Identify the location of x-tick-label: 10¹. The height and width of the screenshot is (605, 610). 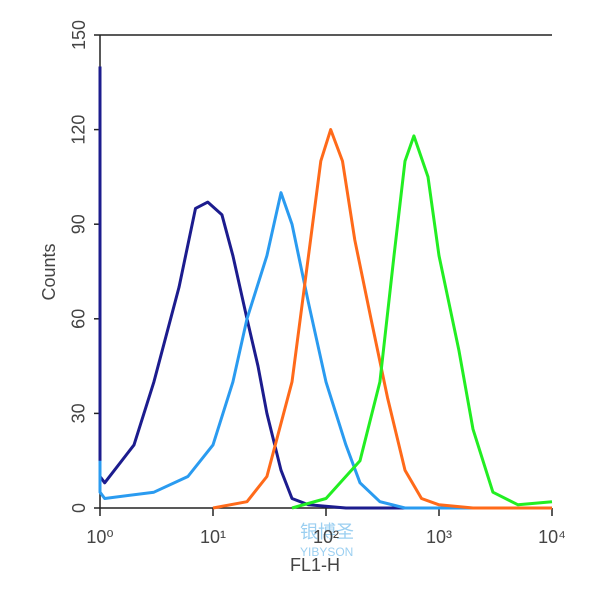
(213, 537).